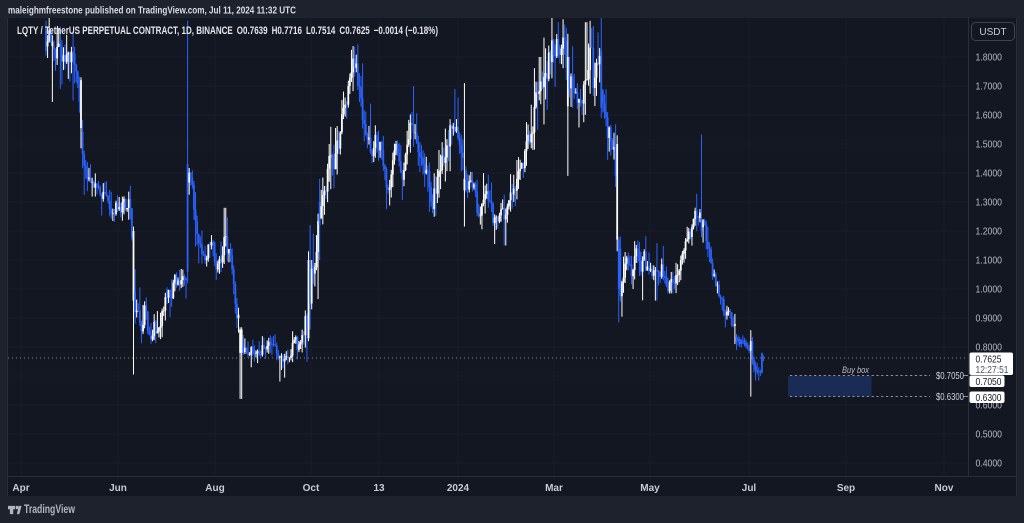 This screenshot has height=523, width=1024. What do you see at coordinates (20, 488) in the screenshot?
I see `svg-text: Apr` at bounding box center [20, 488].